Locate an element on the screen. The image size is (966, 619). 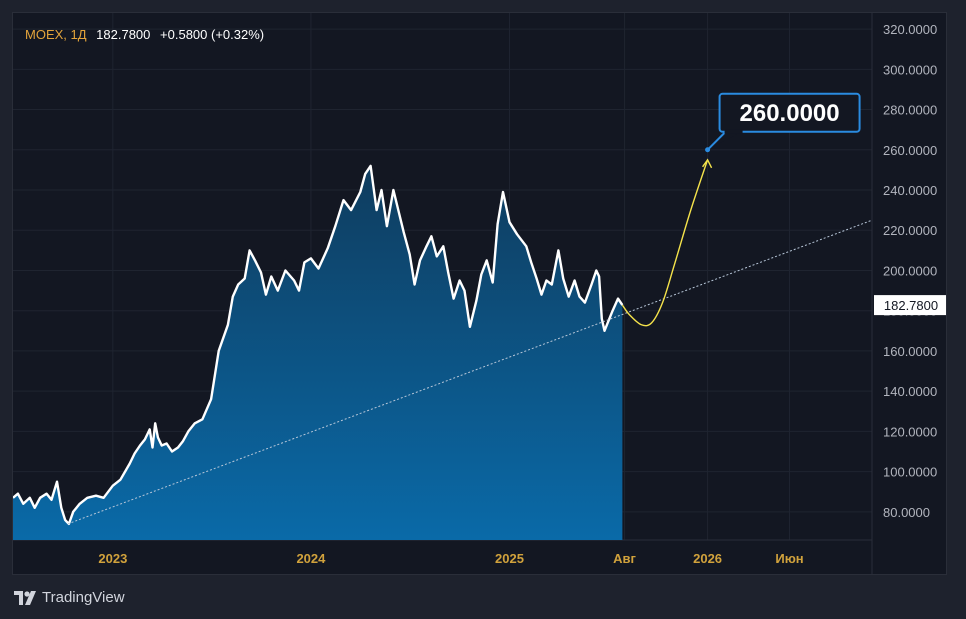
price-tick-label: 140.0000 is located at coordinates (910, 391).